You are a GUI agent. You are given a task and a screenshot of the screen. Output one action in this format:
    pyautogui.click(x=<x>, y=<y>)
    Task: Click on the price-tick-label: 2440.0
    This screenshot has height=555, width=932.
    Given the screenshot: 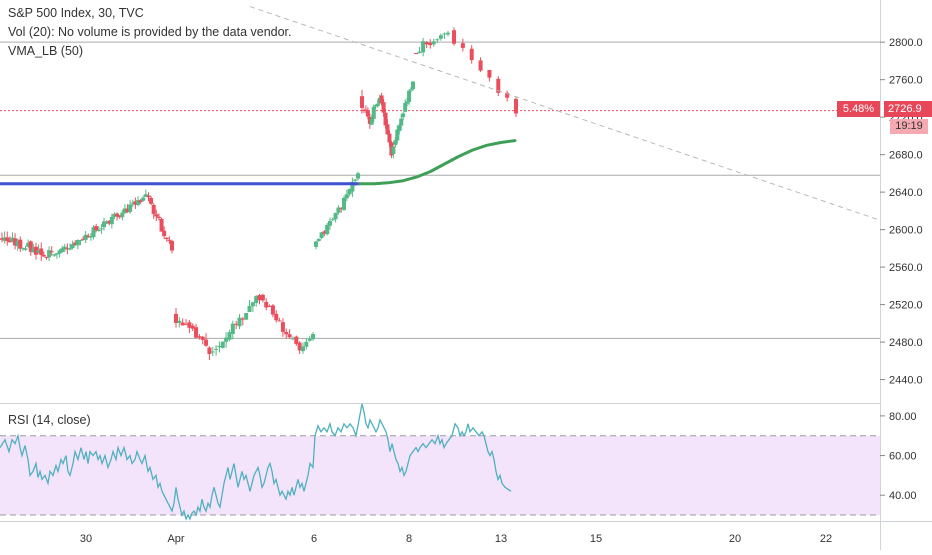 What is the action you would take?
    pyautogui.click(x=906, y=381)
    